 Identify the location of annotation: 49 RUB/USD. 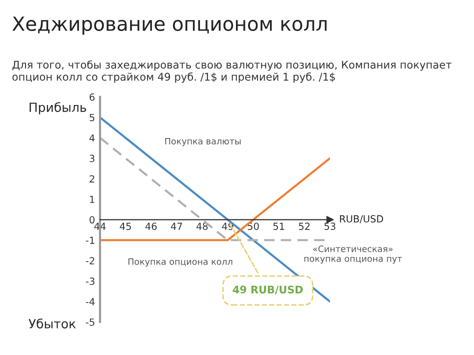
(267, 290).